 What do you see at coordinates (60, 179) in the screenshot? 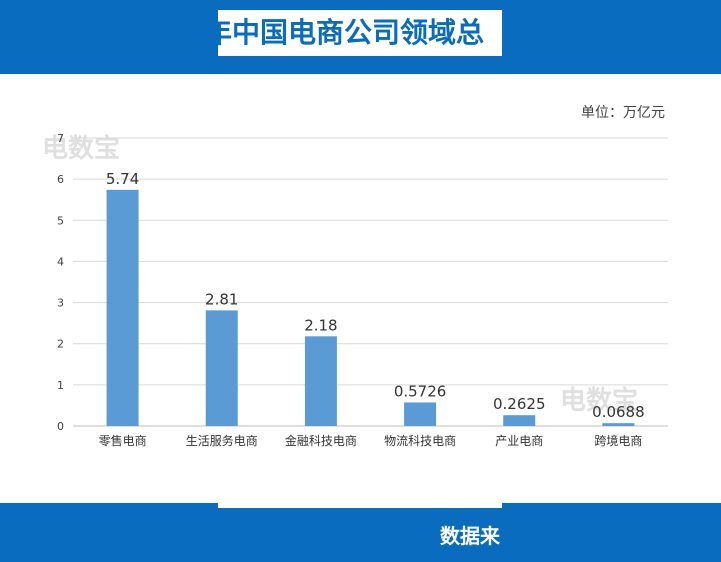
I see `y-tick-label: 6` at bounding box center [60, 179].